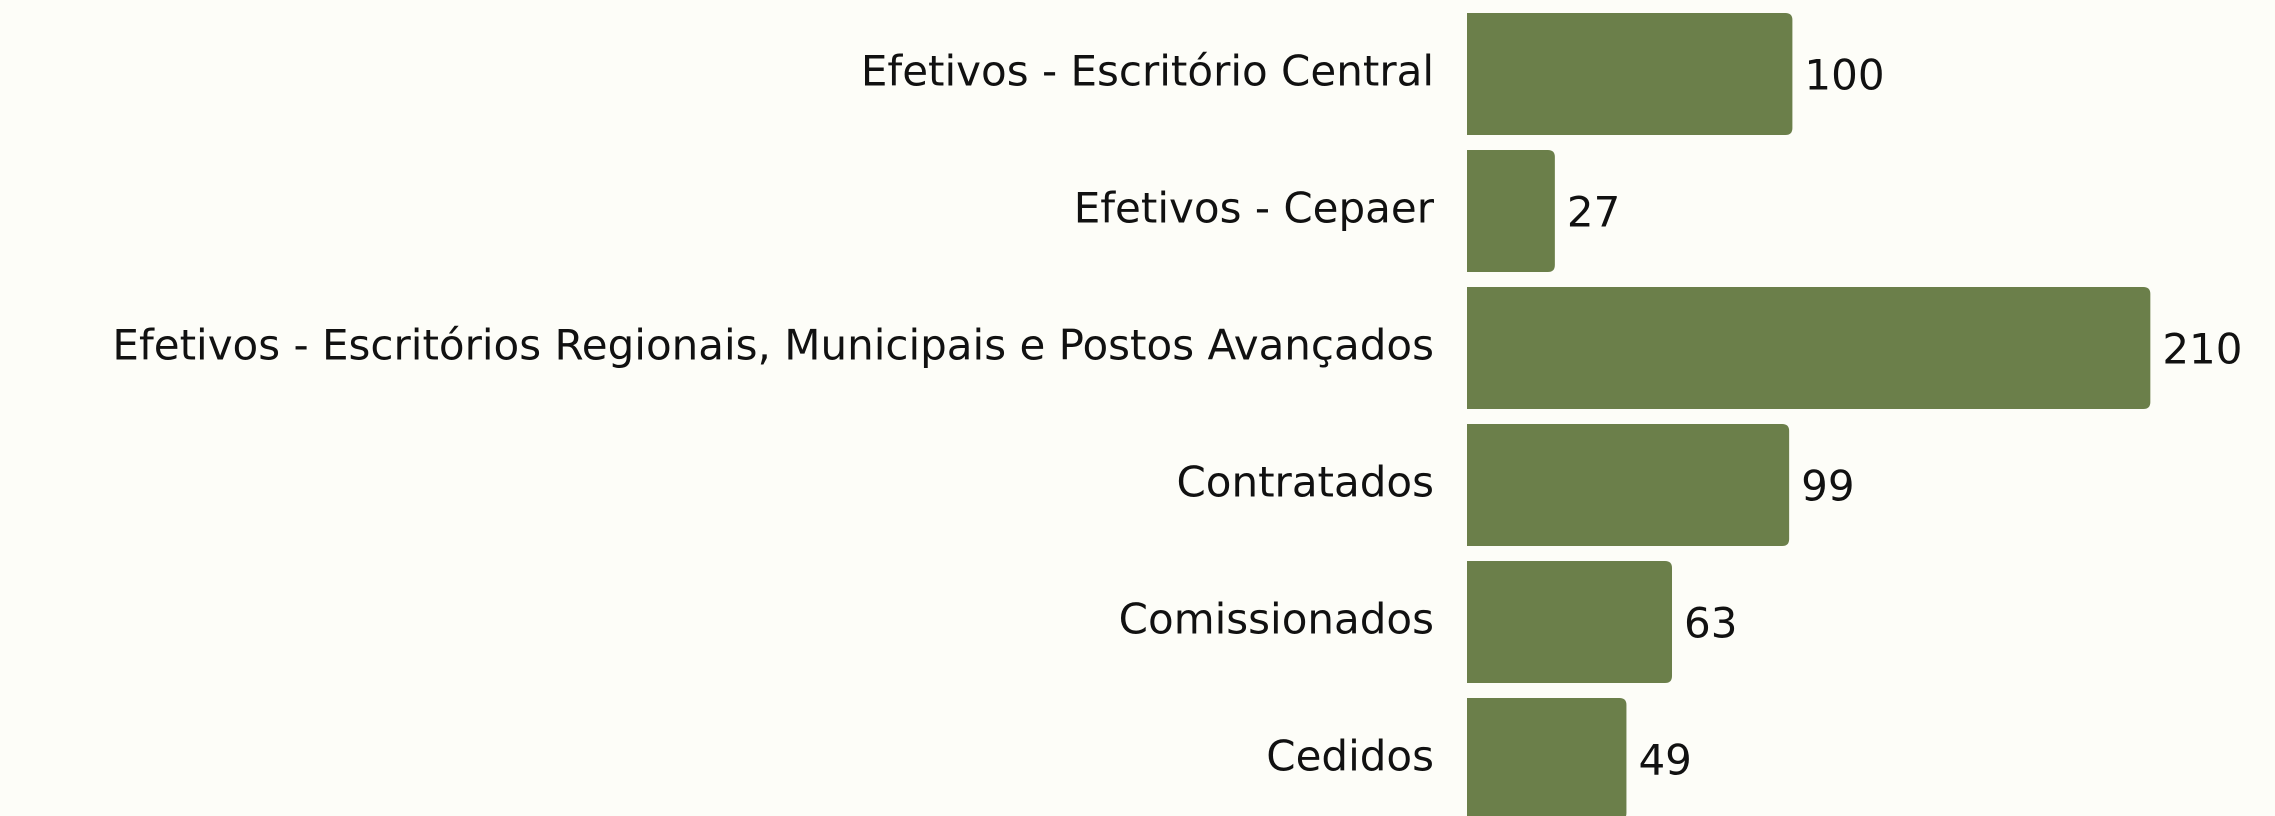 Image resolution: width=2275 pixels, height=816 pixels. I want to click on value-label: 63, so click(1710, 623).